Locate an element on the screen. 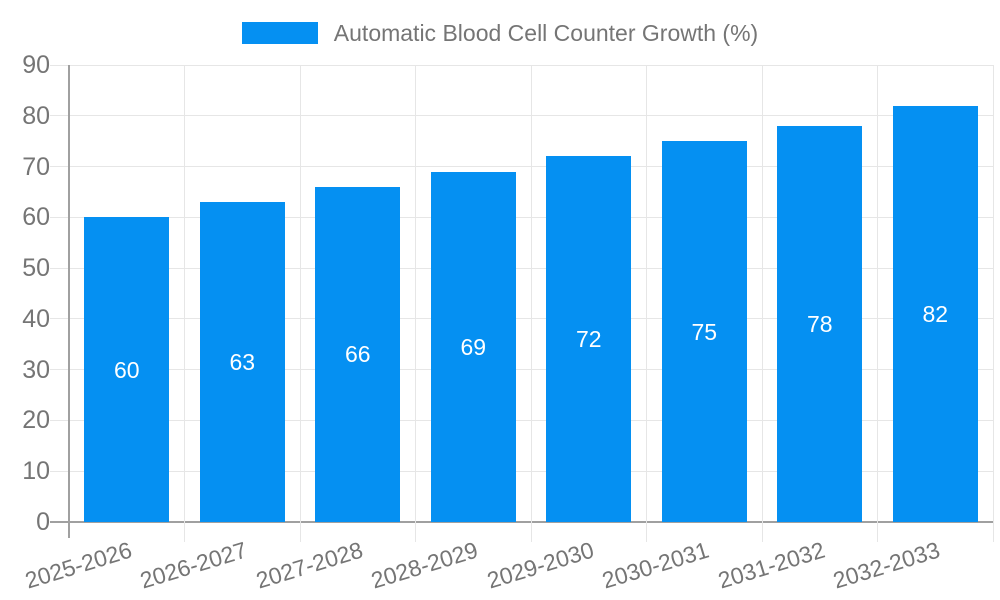 This screenshot has width=1000, height=600. bar-value-label: 72 is located at coordinates (588, 339).